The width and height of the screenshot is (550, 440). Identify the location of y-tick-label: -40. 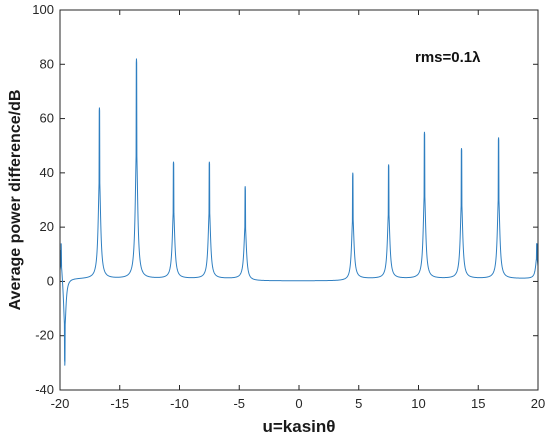
(44, 389).